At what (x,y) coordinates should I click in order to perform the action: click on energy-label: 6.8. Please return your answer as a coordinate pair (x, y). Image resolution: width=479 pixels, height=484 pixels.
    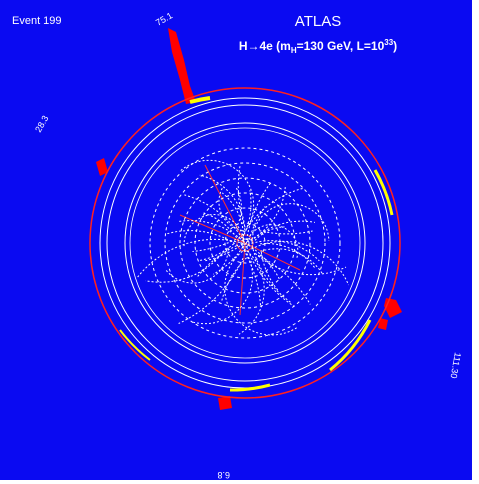
    Looking at the image, I should click on (223, 475).